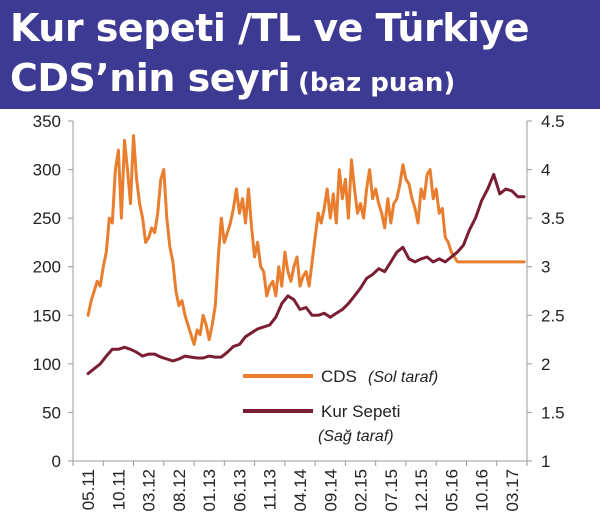 The width and height of the screenshot is (600, 529). I want to click on chart-title-main: CDS’nin seyri, so click(150, 78).